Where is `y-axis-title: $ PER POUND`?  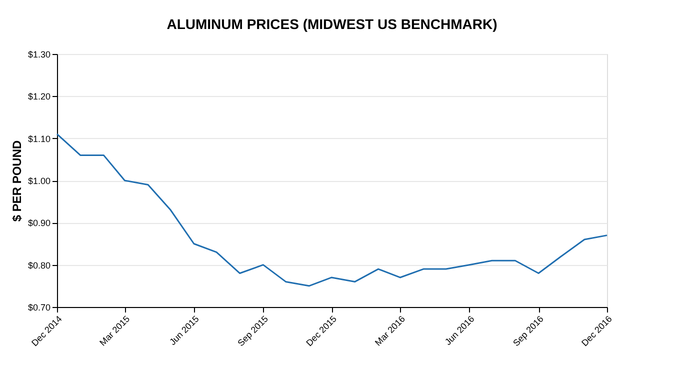
y-axis-title: $ PER POUND is located at coordinates (17, 181).